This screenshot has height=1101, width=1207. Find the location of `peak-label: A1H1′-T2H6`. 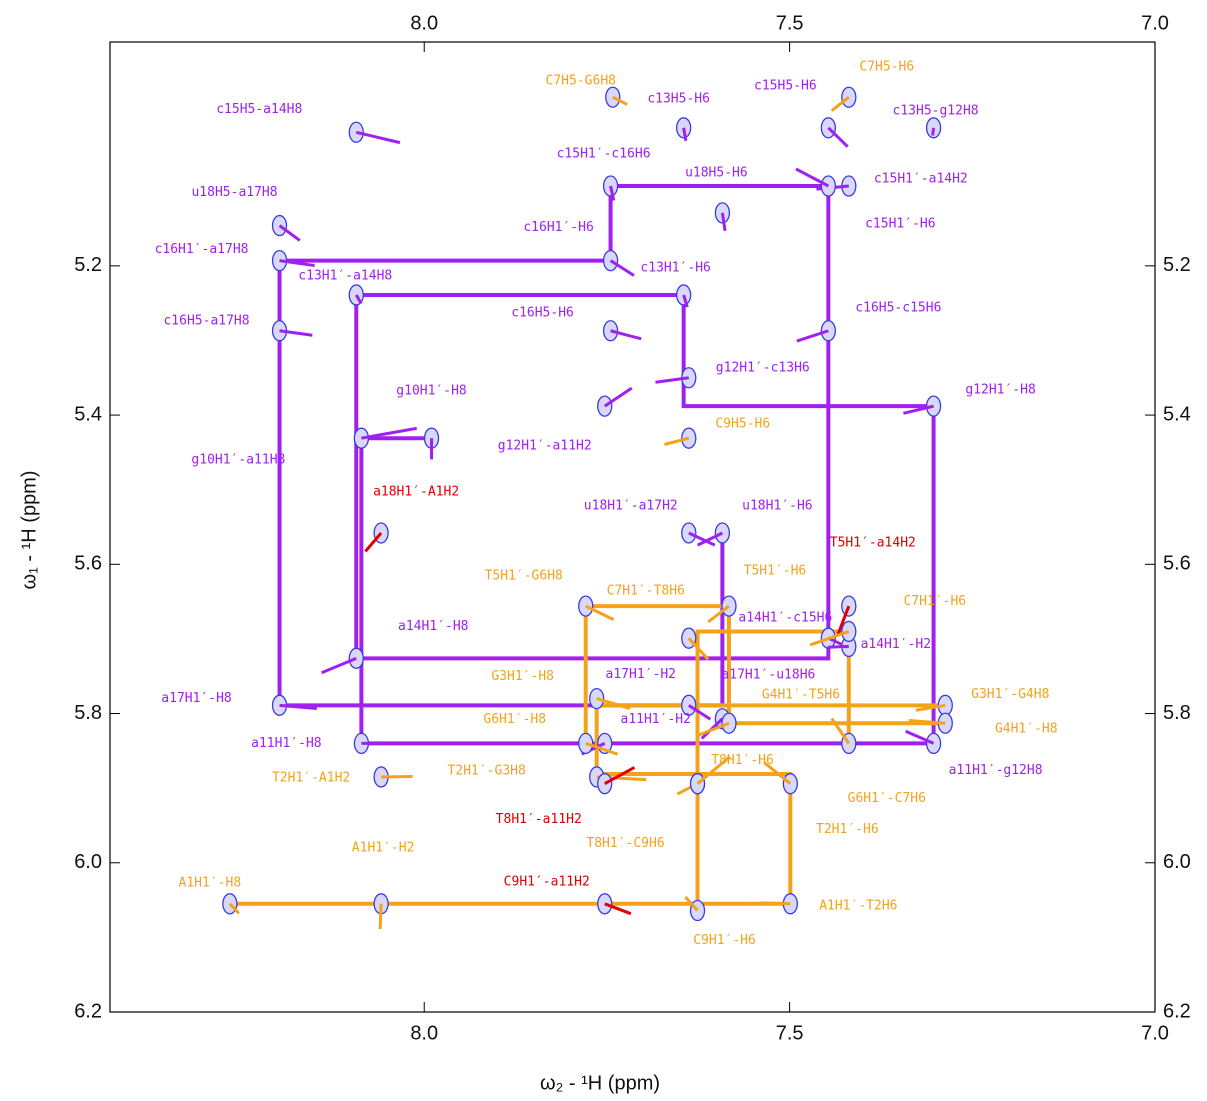

peak-label: A1H1′-T2H6 is located at coordinates (858, 905).